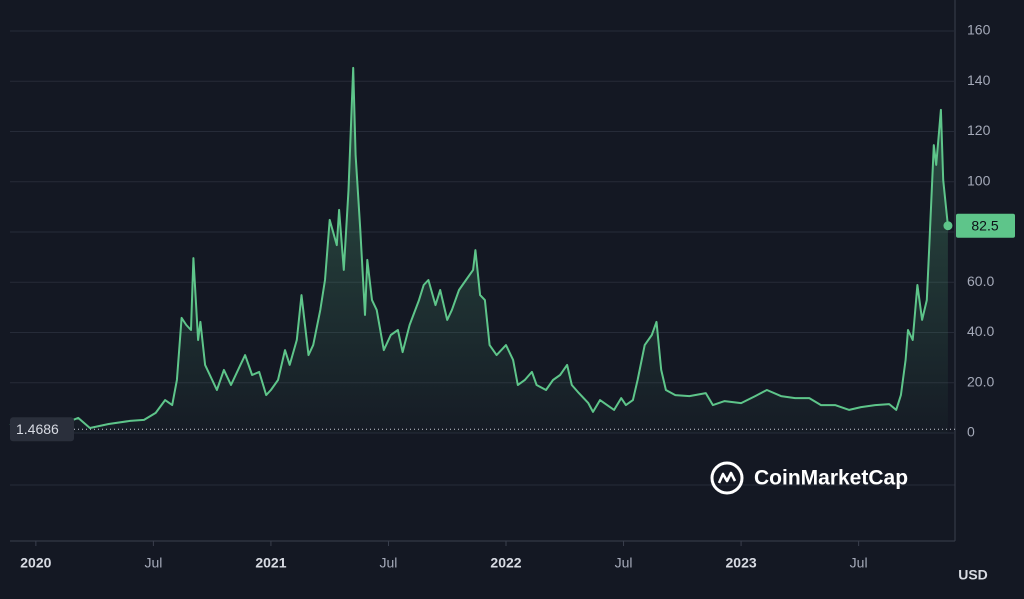 Image resolution: width=1024 pixels, height=599 pixels. What do you see at coordinates (971, 432) in the screenshot?
I see `y-tick-label: 0` at bounding box center [971, 432].